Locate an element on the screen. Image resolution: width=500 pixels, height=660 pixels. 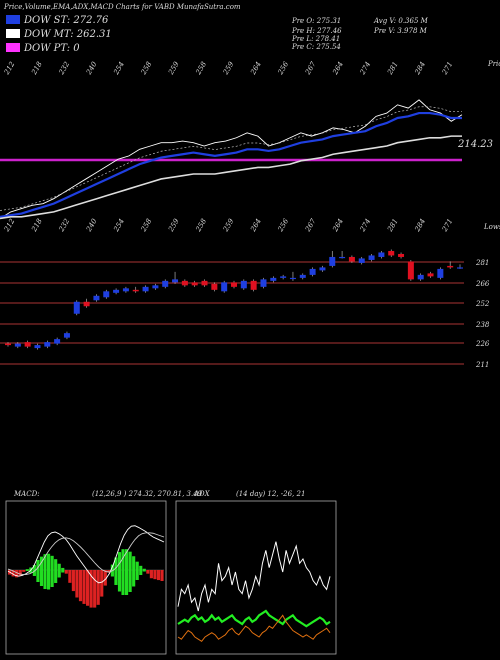
candle-top-tick-13: 274 is located at coordinates (365, 225).